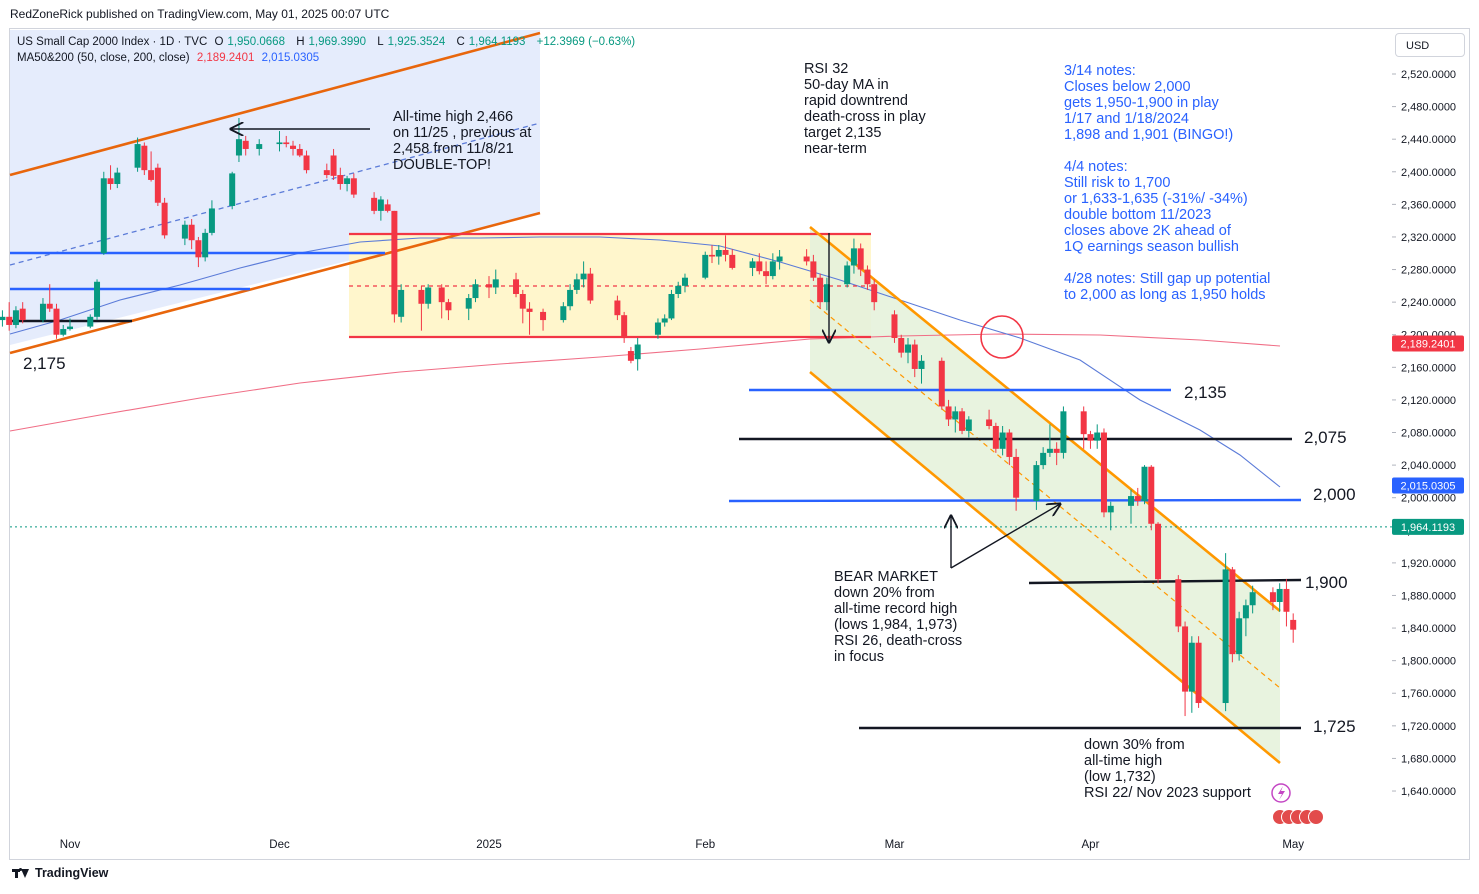 This screenshot has height=894, width=1479. Describe the element at coordinates (1325, 437) in the screenshot. I see `level-label-2075: 2,075` at that location.